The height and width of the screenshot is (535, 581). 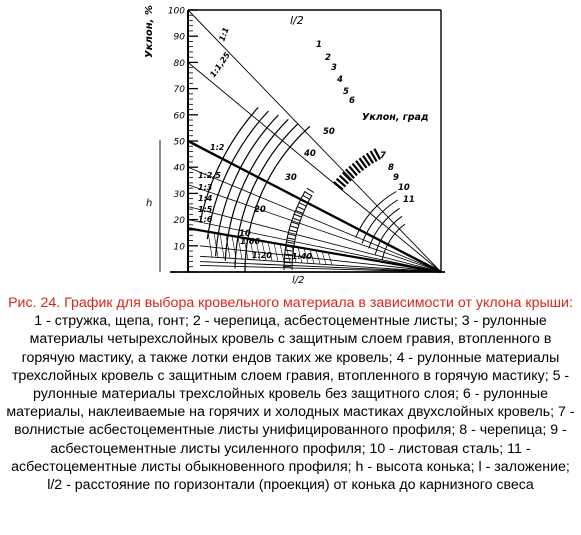 What do you see at coordinates (180, 143) in the screenshot?
I see `percent-tick-label: 50` at bounding box center [180, 143].